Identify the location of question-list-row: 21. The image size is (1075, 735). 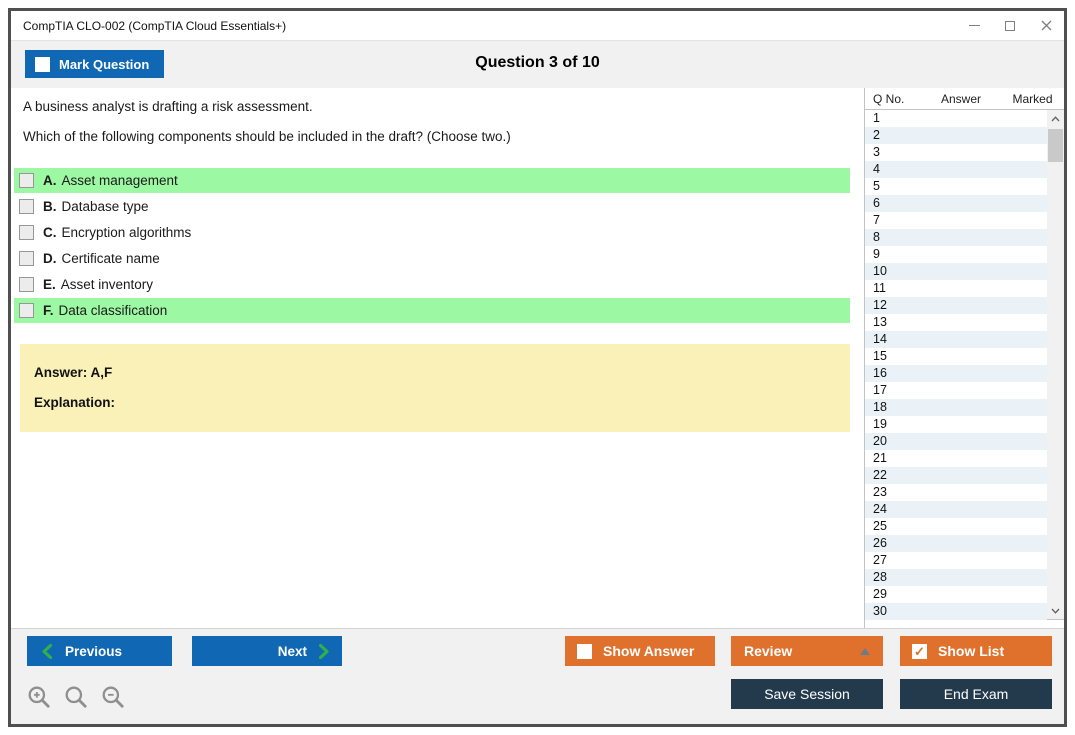
(956, 458).